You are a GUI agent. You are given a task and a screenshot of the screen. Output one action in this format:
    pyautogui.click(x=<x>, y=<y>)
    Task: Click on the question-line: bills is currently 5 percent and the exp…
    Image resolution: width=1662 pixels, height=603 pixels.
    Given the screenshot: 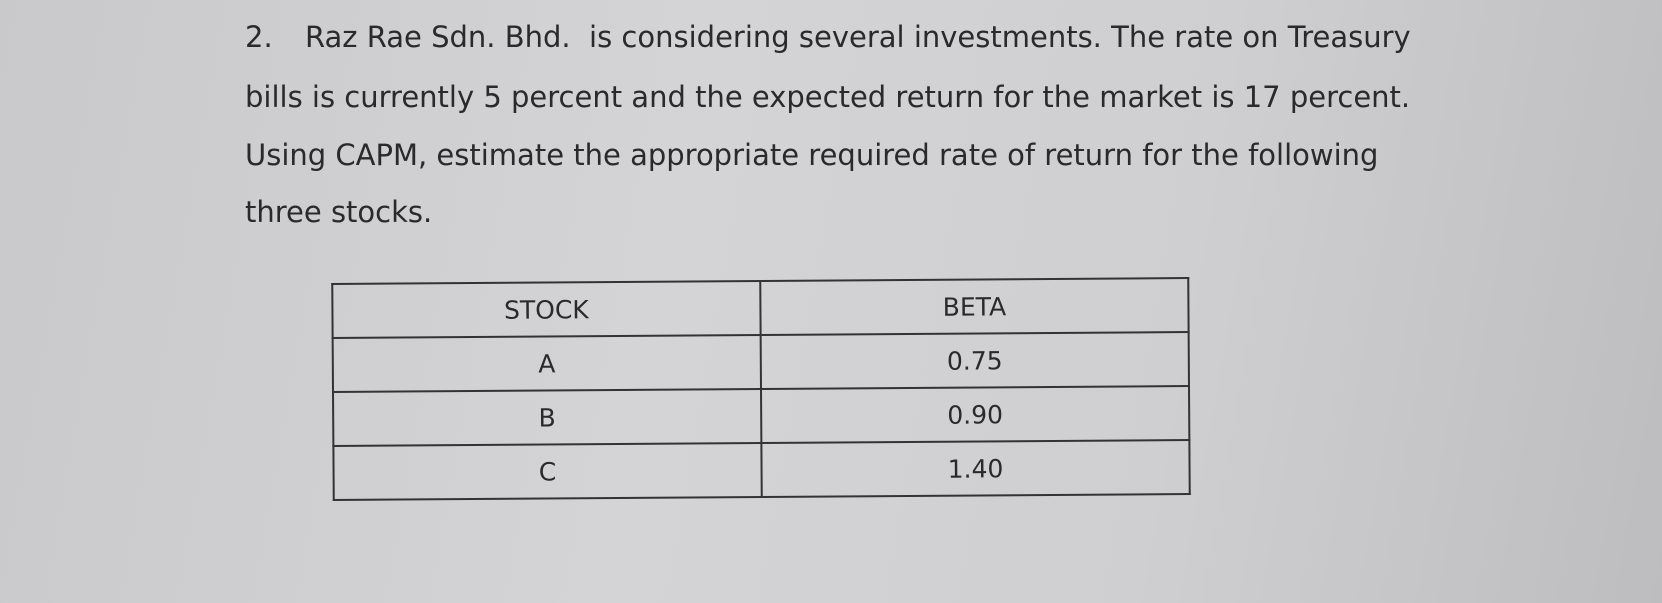 What is the action you would take?
    pyautogui.click(x=828, y=97)
    